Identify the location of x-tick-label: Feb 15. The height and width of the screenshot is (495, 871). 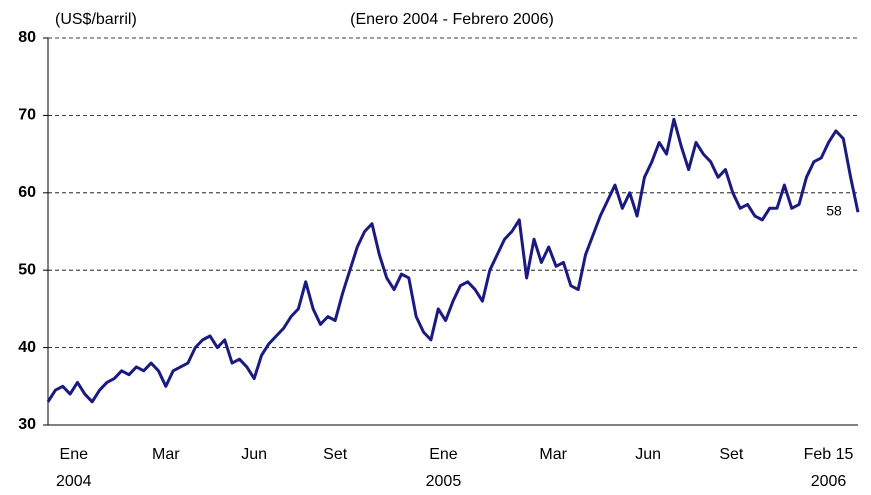
(829, 454).